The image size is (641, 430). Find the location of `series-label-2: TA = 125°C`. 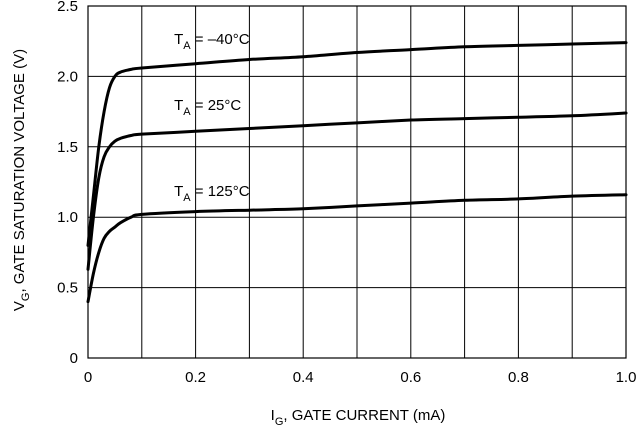

series-label-2: TA = 125°C is located at coordinates (212, 193).